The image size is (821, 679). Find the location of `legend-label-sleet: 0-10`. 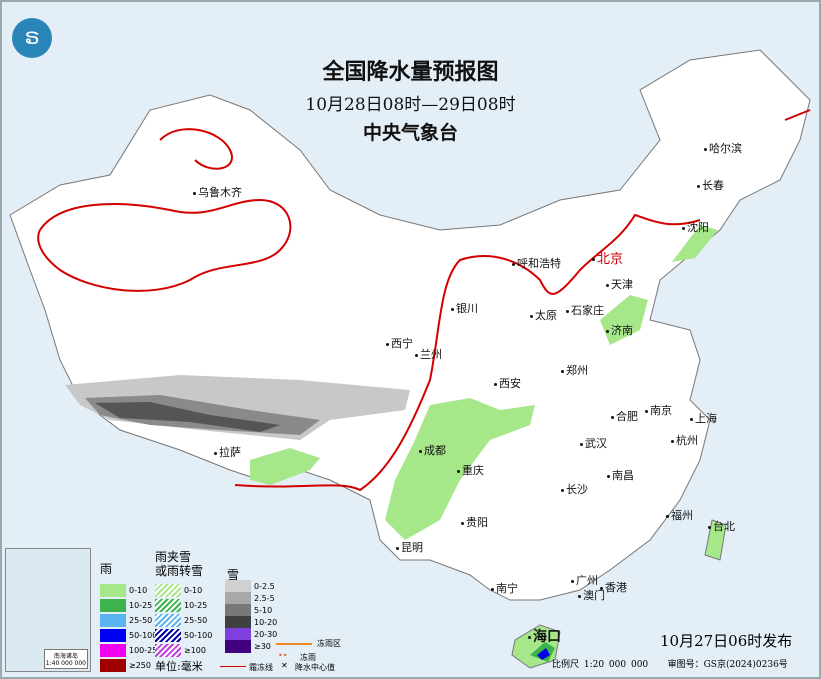

legend-label-sleet: 0-10 is located at coordinates (193, 590).